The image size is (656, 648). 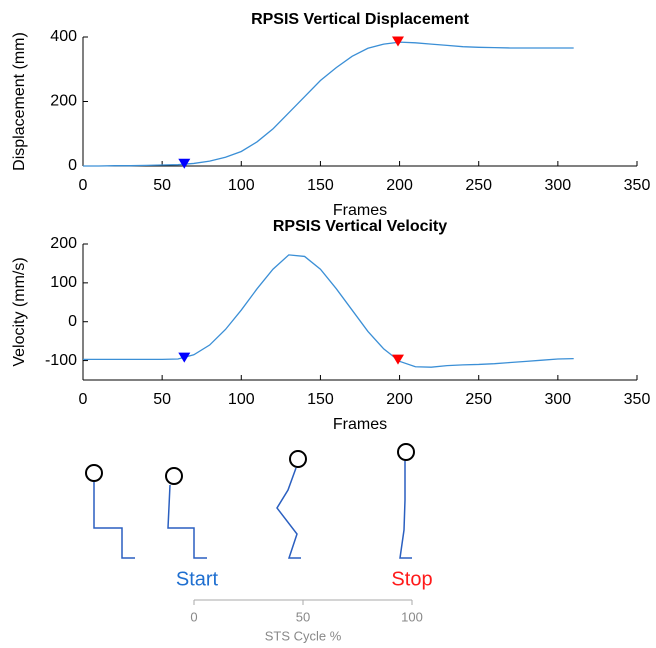 What do you see at coordinates (19, 101) in the screenshot?
I see `y-axis-label: Displacement (mm)` at bounding box center [19, 101].